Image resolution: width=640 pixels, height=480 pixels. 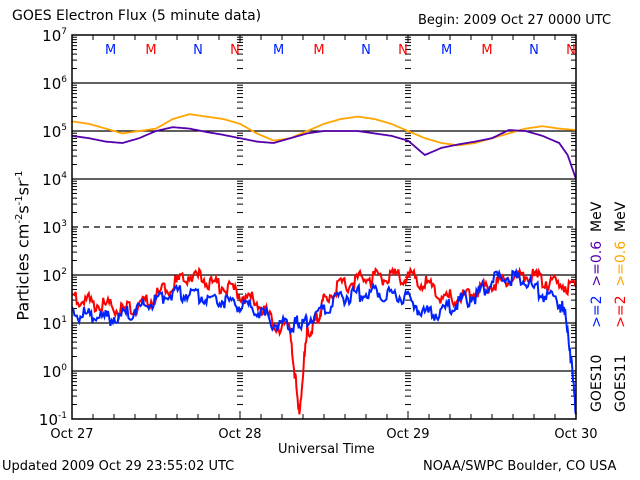 I want to click on x-tick-label: Oct 29, so click(x=407, y=434).